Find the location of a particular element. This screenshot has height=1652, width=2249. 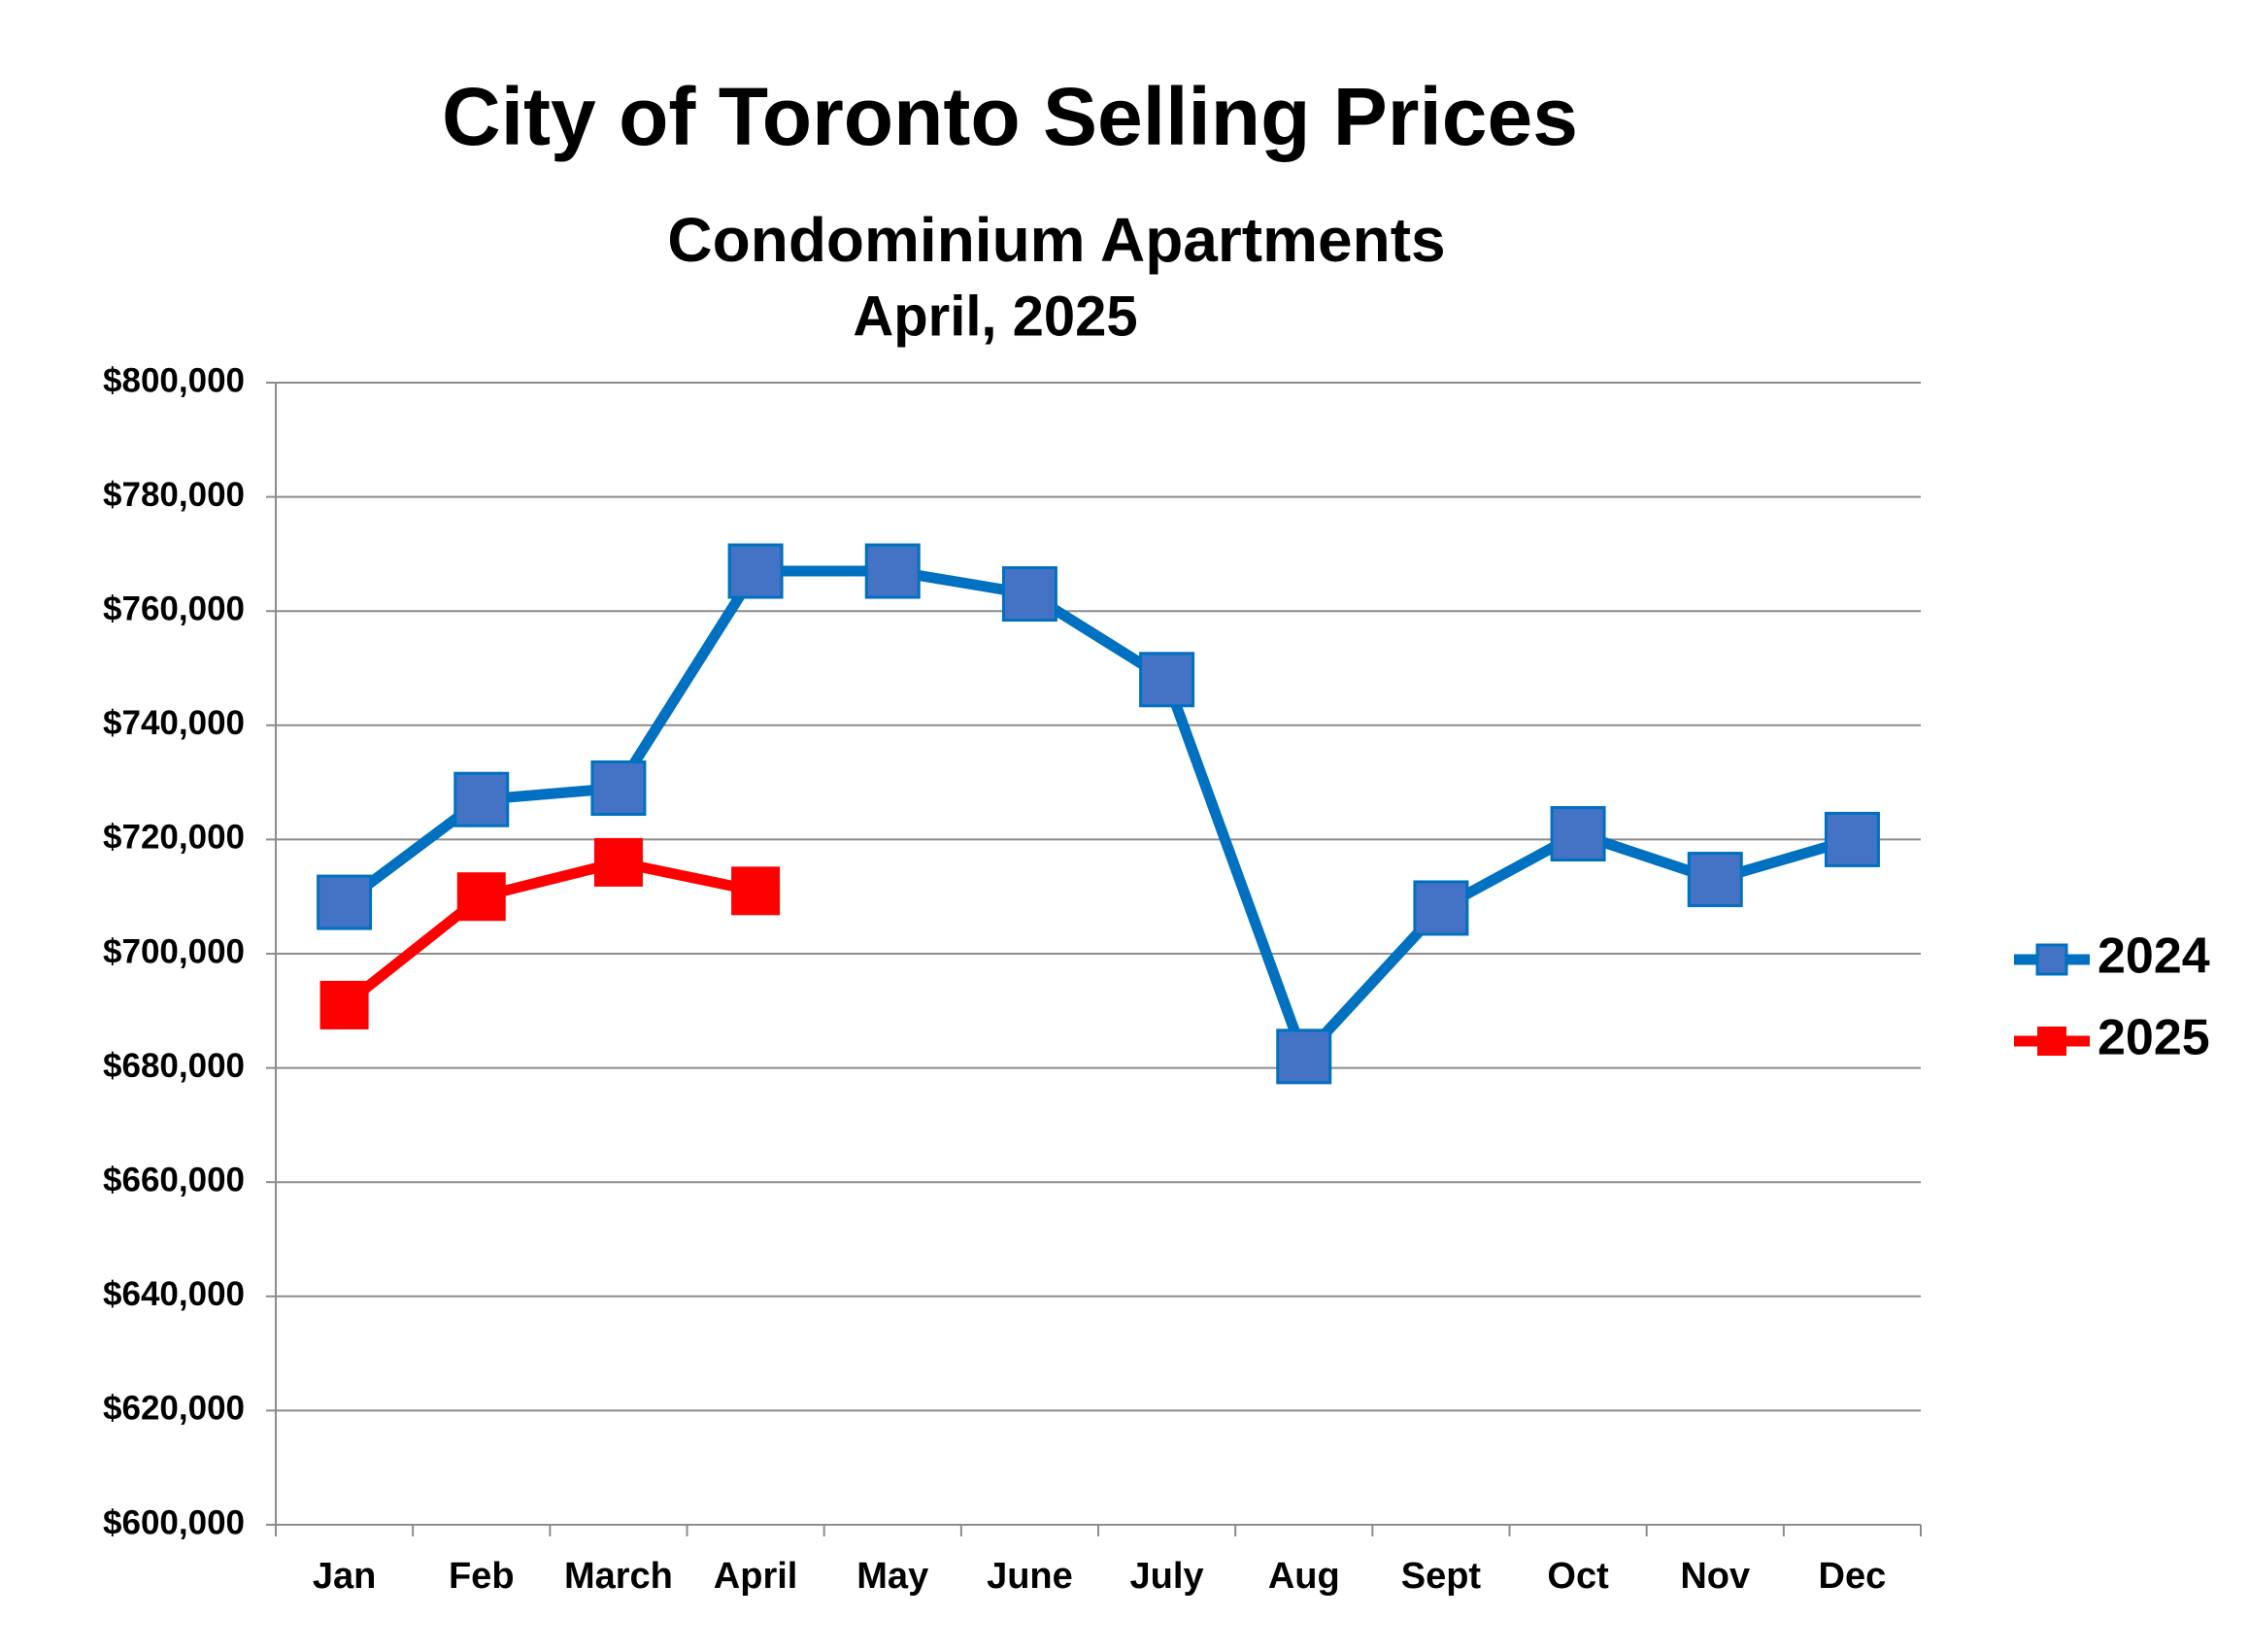

x-tick-label: Oct is located at coordinates (1578, 1576).